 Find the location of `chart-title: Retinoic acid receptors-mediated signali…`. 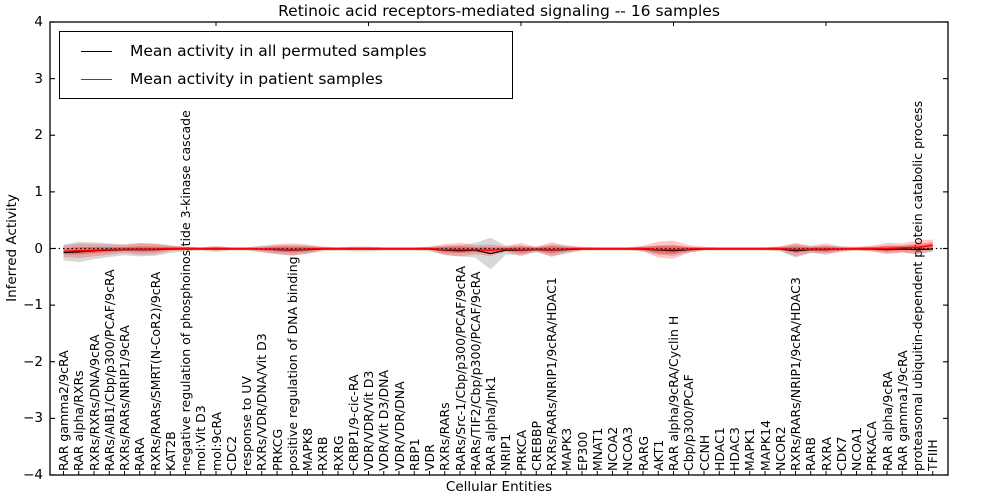

chart-title: Retinoic acid receptors-mediated signali… is located at coordinates (499, 11).